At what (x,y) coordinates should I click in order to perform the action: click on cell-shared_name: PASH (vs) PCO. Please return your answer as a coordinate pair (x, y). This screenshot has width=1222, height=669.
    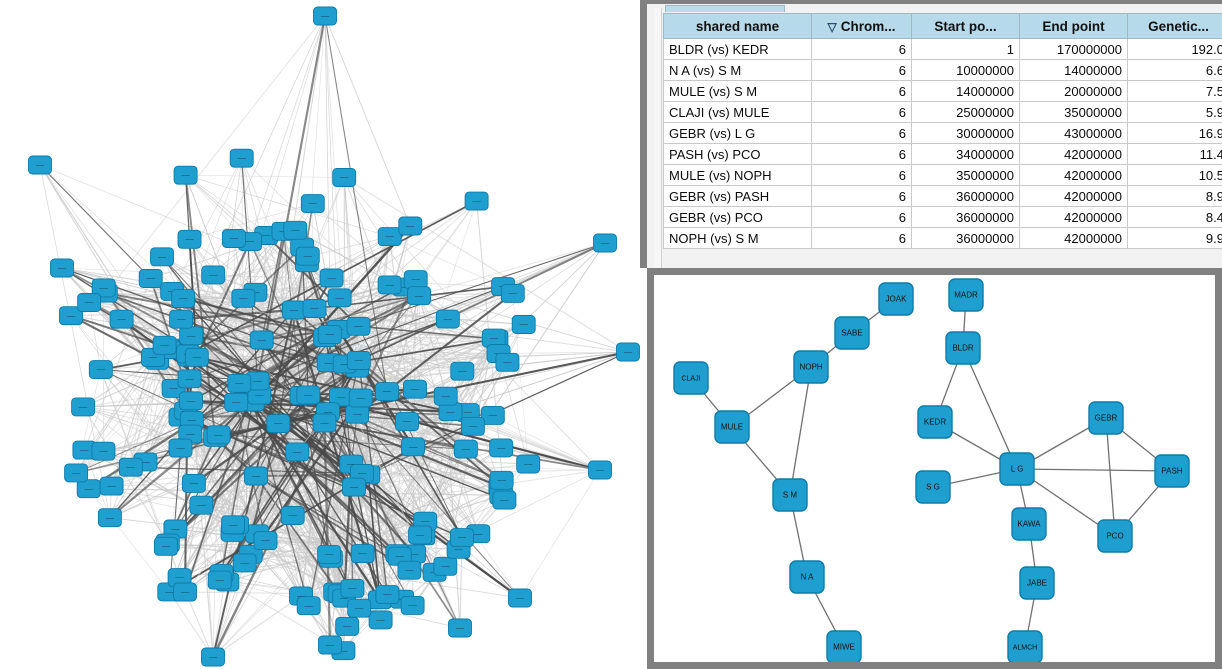
    Looking at the image, I should click on (737, 154).